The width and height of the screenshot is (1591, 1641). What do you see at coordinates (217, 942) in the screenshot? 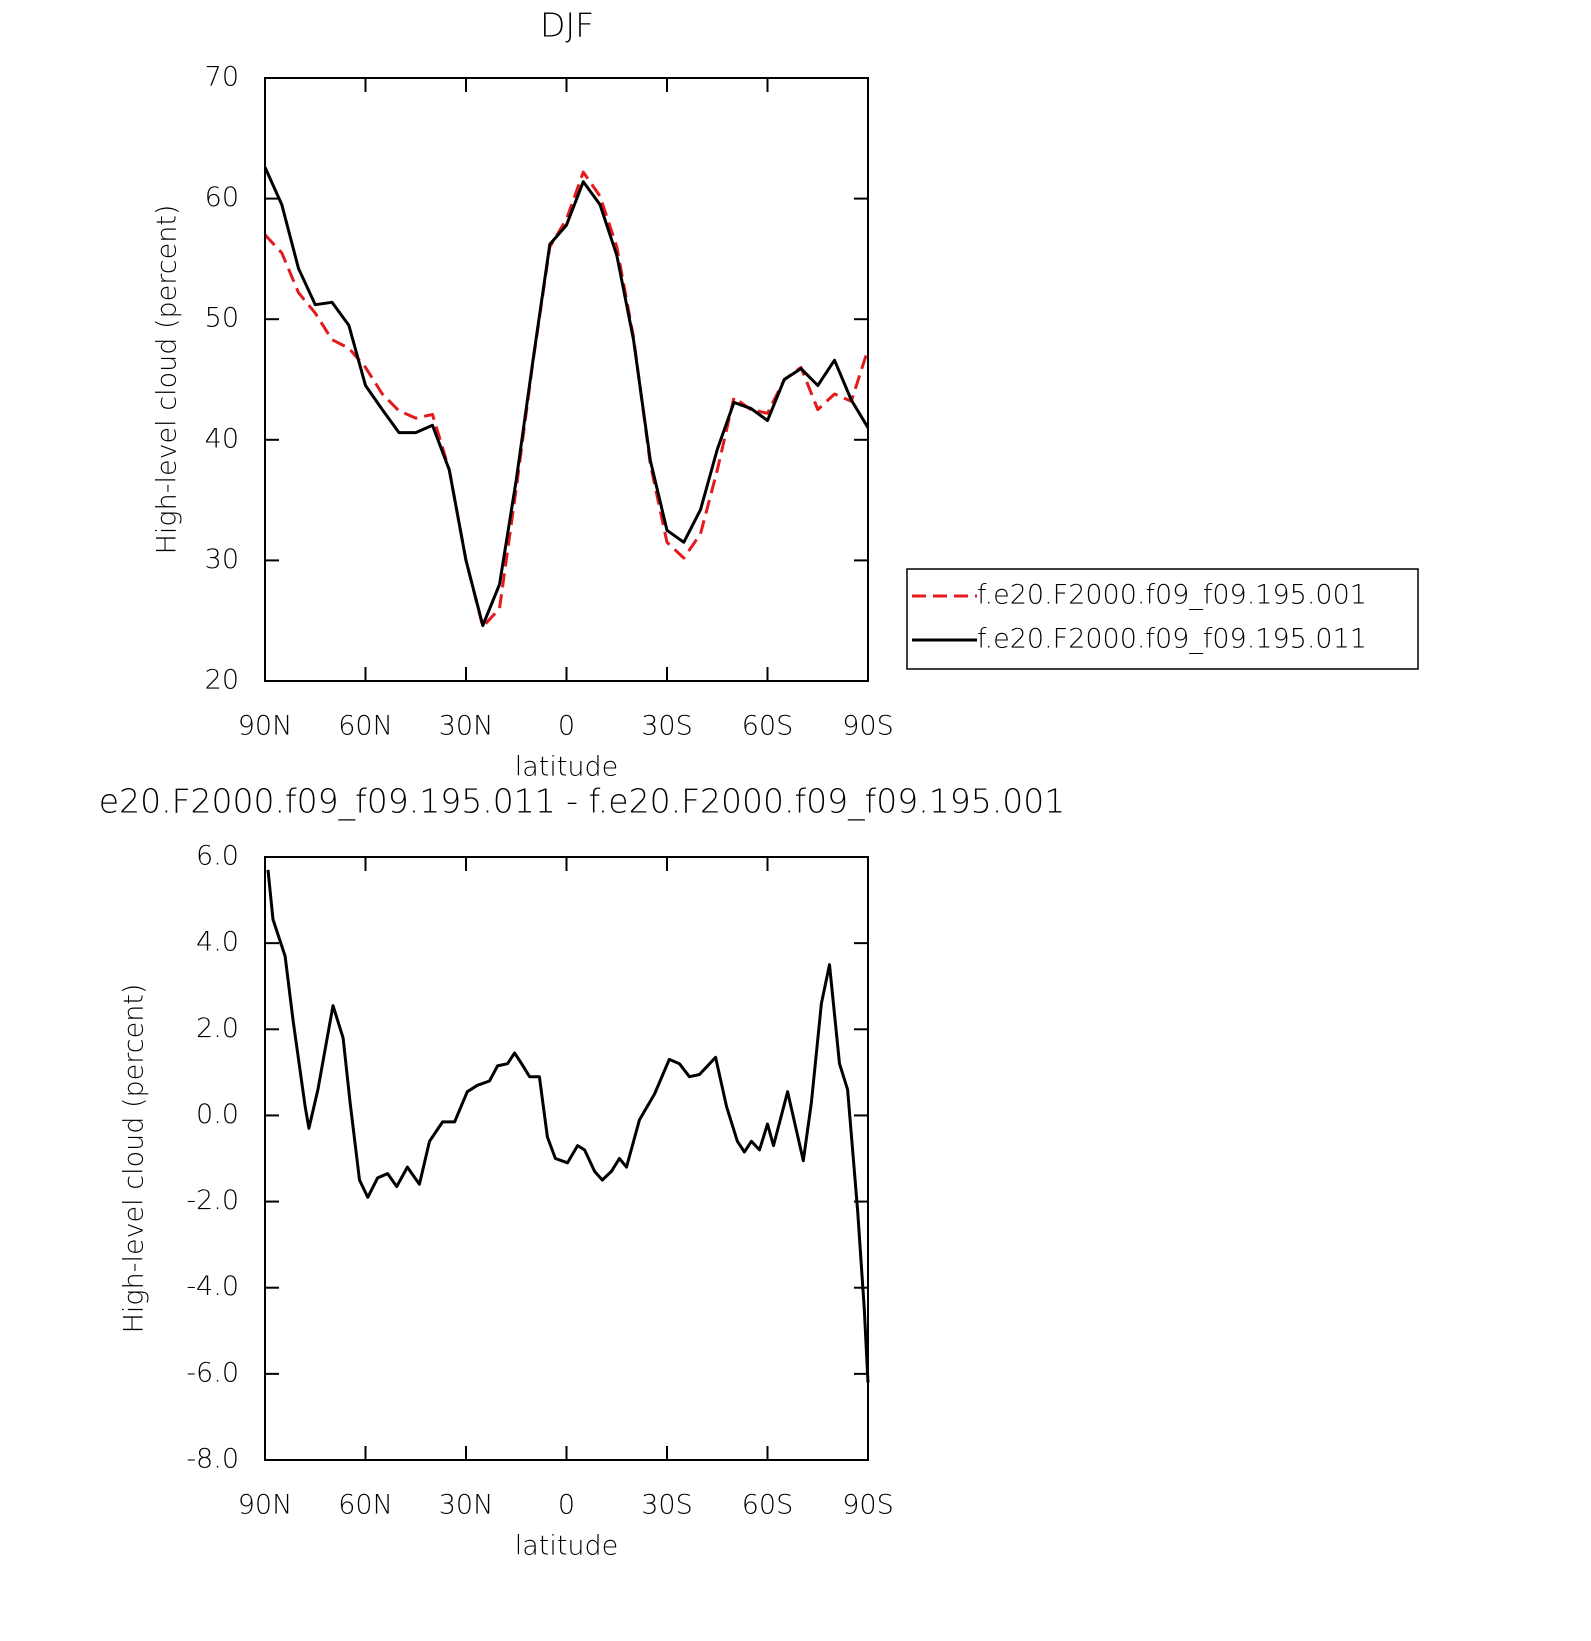
I see `y-tick-label: 4.0` at bounding box center [217, 942].